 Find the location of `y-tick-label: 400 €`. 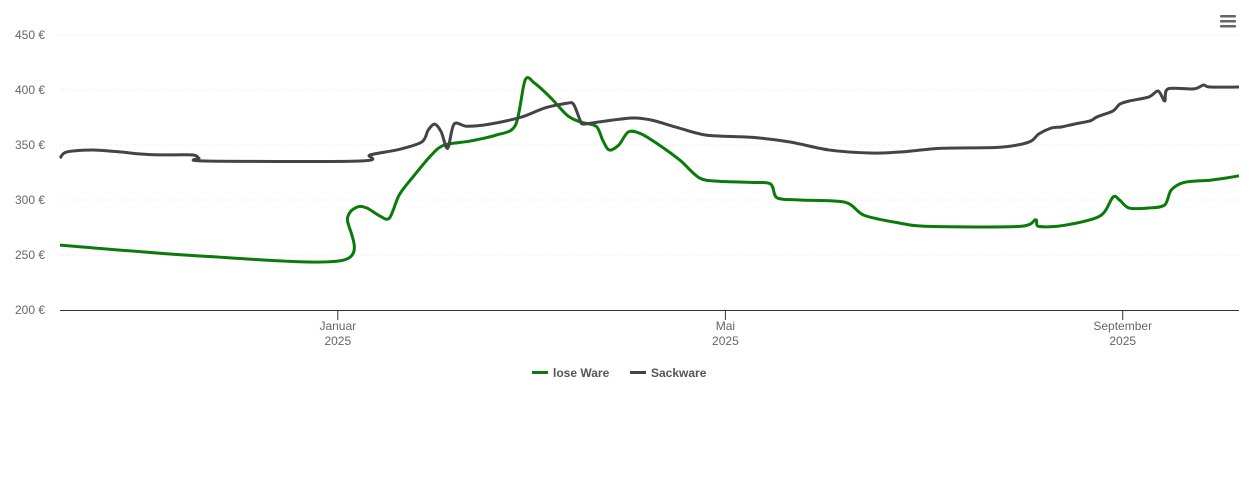

y-tick-label: 400 € is located at coordinates (30, 90).